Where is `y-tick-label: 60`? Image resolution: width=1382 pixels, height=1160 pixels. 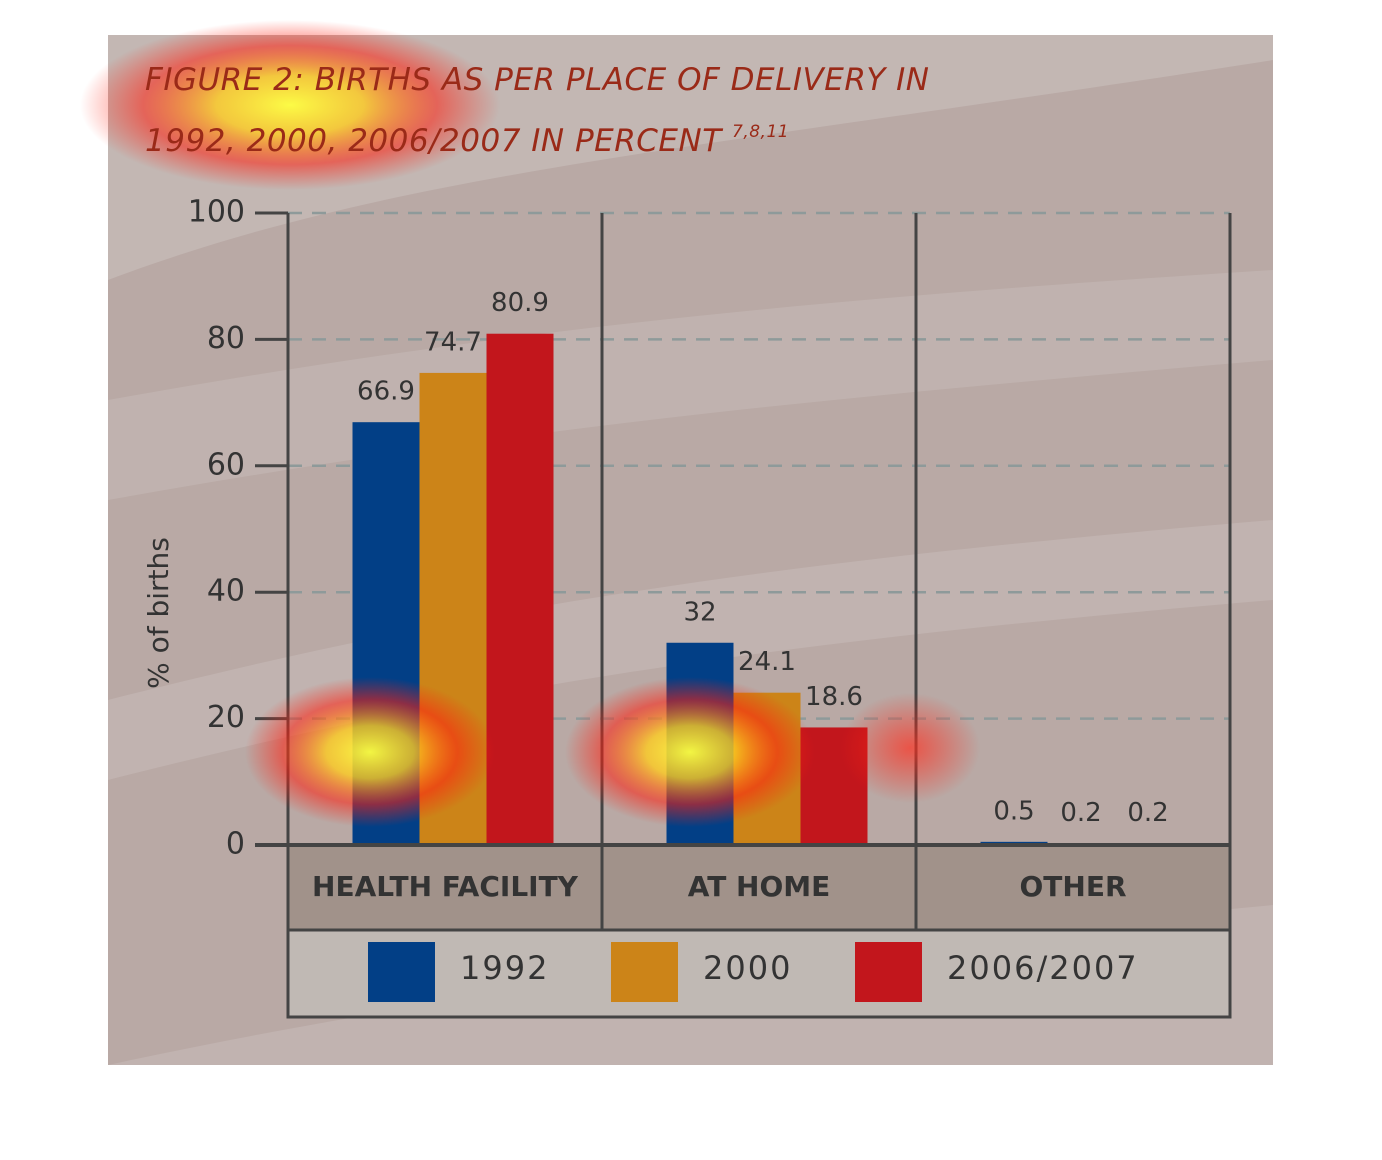
y-tick-label: 60 is located at coordinates (226, 464).